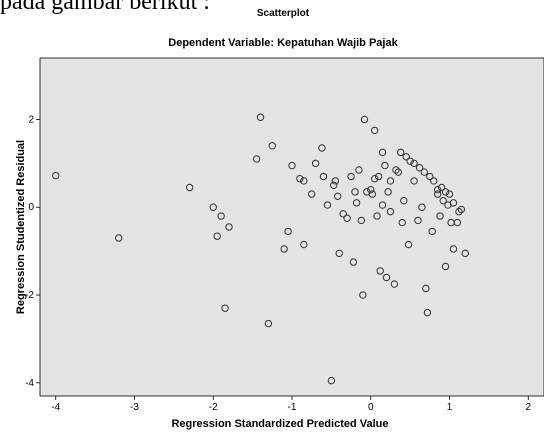 This screenshot has height=432, width=544. What do you see at coordinates (31, 207) in the screenshot?
I see `y-tick-label: 0` at bounding box center [31, 207].